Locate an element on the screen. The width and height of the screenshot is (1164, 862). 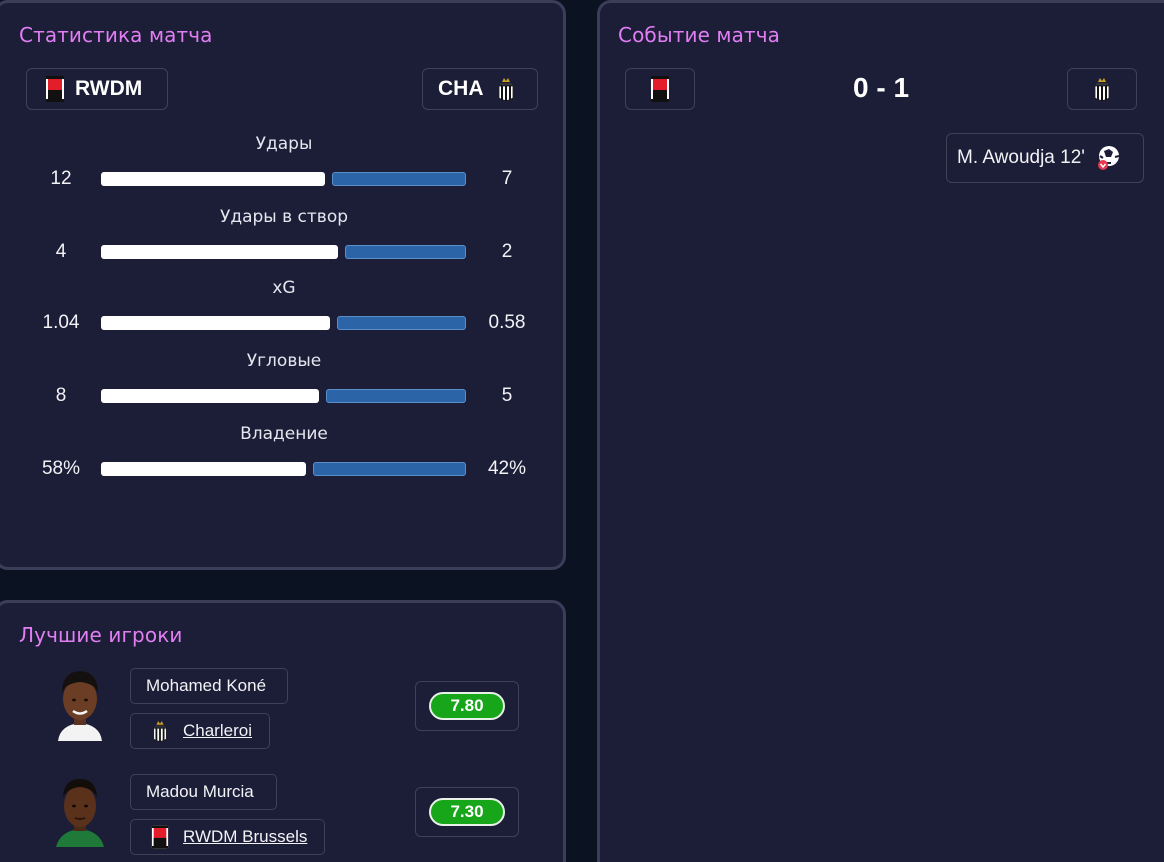
match-events-title: Событие матча is located at coordinates (699, 35).